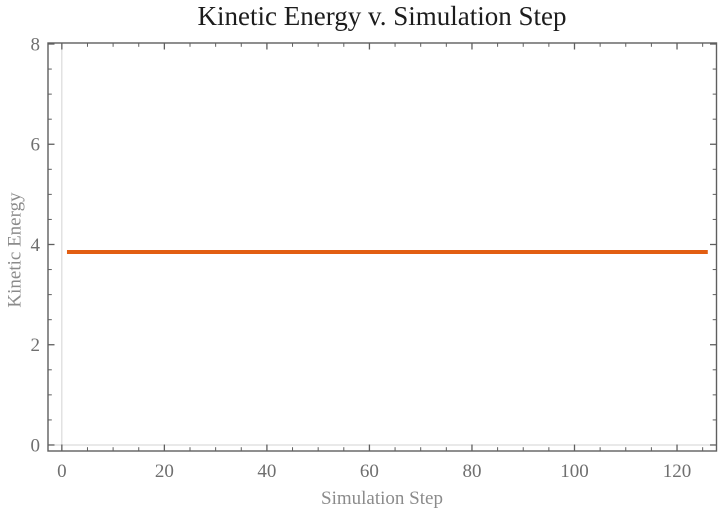  What do you see at coordinates (36, 45) in the screenshot?
I see `y-tick-label: 8` at bounding box center [36, 45].